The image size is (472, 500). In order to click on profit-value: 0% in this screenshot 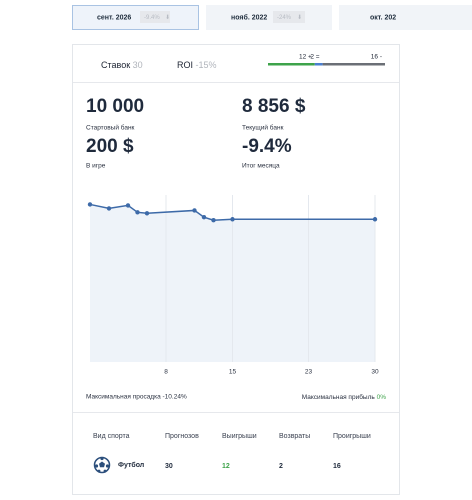, I will do `click(382, 397)`.